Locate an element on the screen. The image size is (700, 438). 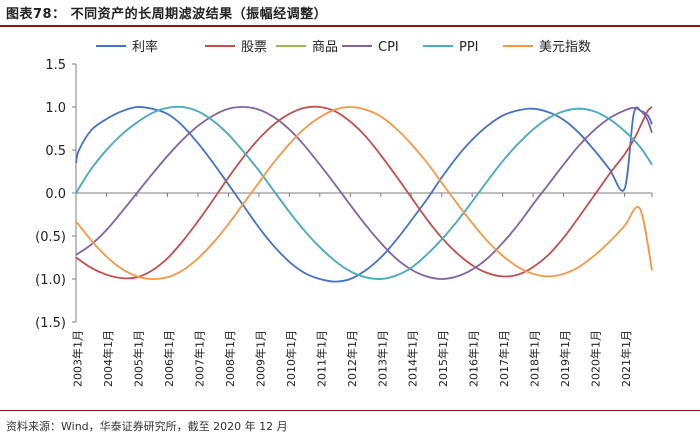
legend-label: PPI is located at coordinates (469, 47).